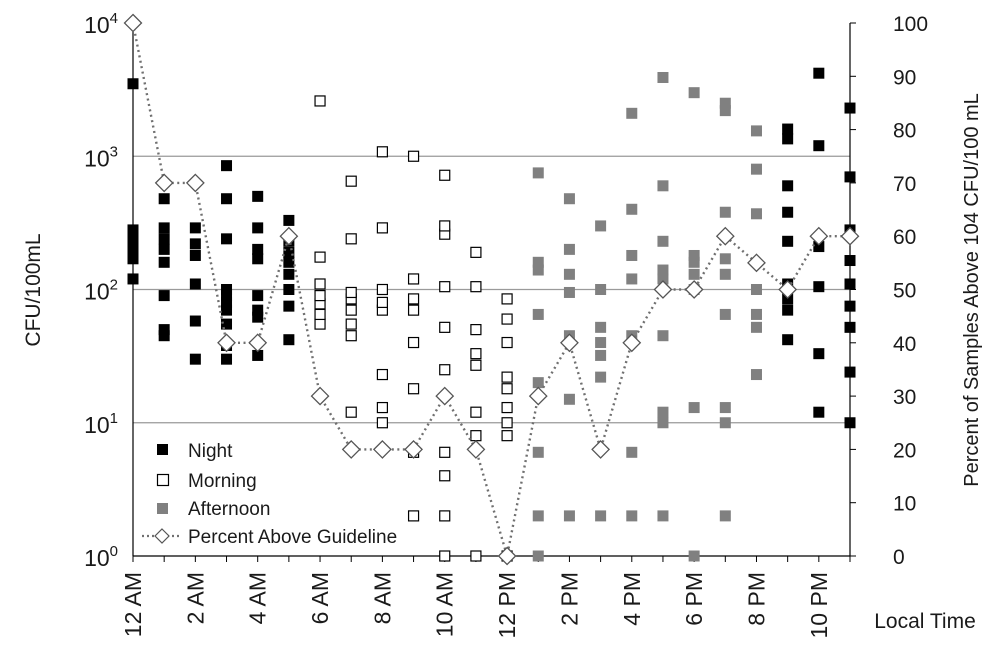  Describe the element at coordinates (163, 480) in the screenshot. I see `legend-swatch-morning` at that location.